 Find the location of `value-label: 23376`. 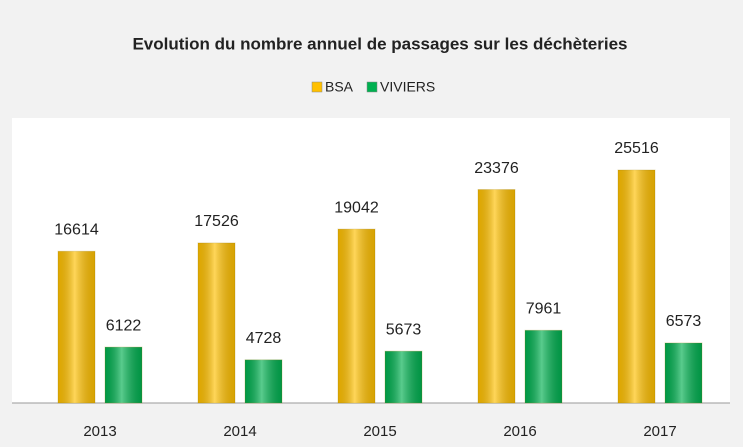

value-label: 23376 is located at coordinates (496, 168).